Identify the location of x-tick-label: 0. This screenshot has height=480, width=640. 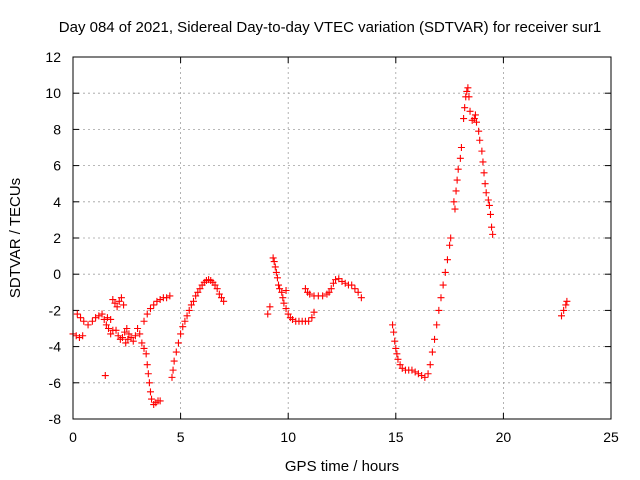
(73, 437).